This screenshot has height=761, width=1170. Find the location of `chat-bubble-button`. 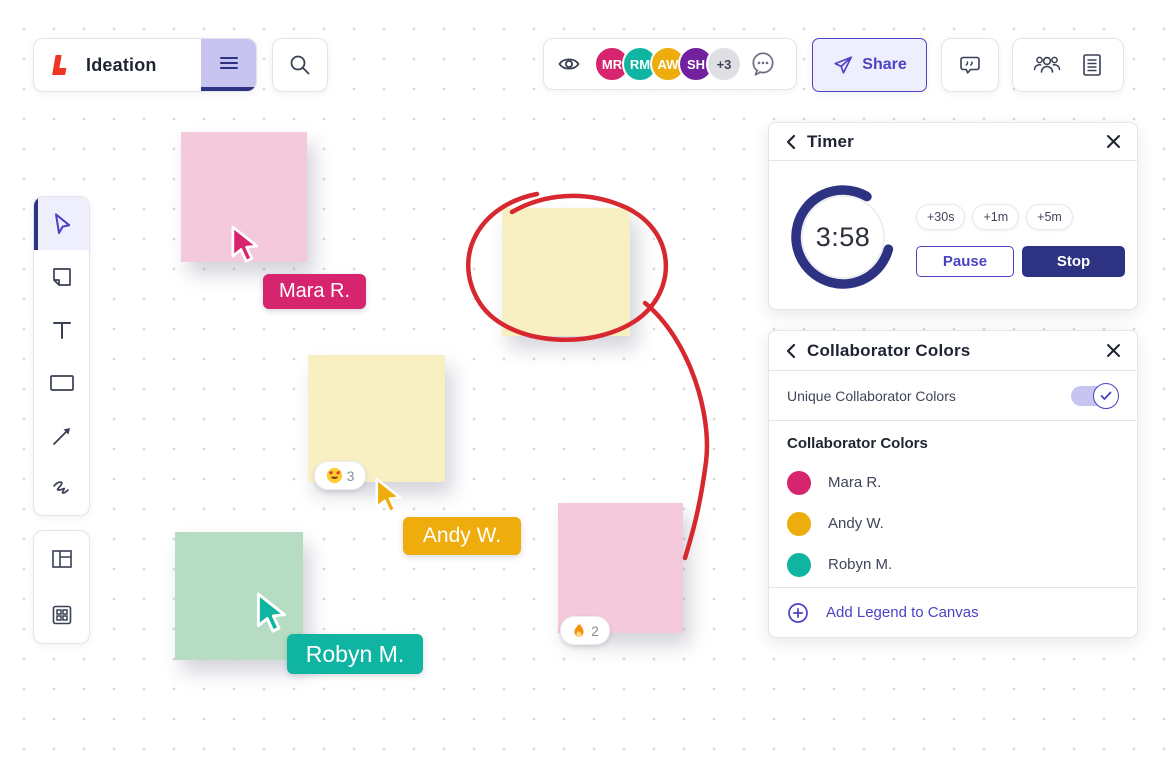

chat-bubble-button is located at coordinates (763, 64).